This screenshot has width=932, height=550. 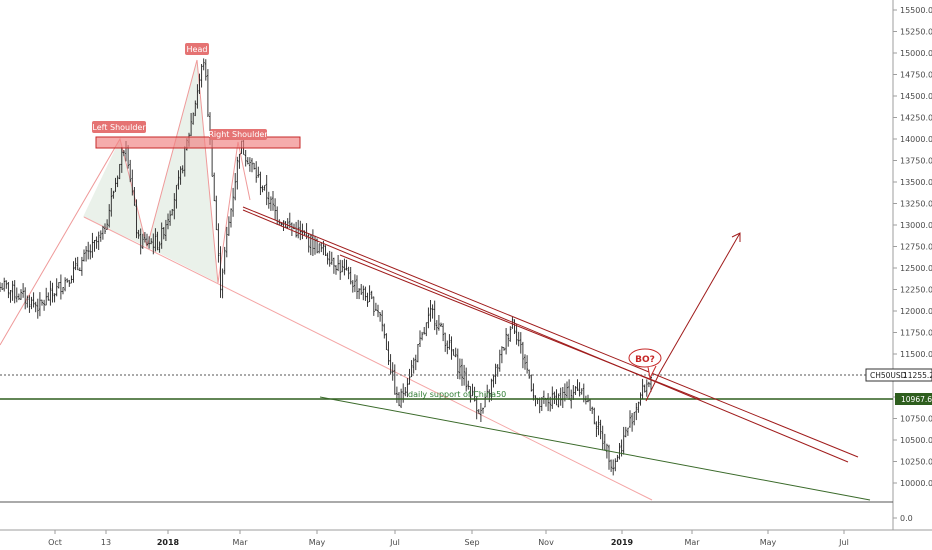 I want to click on time-tick-label: 2019, so click(x=622, y=542).